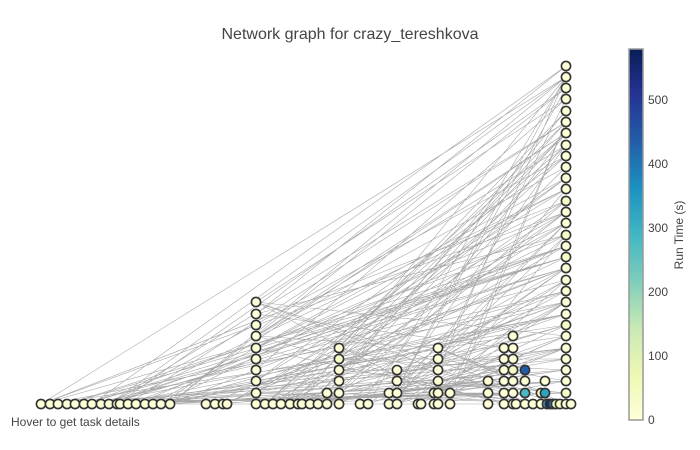 The height and width of the screenshot is (450, 700). What do you see at coordinates (658, 100) in the screenshot?
I see `colorbar-tick-label: 500` at bounding box center [658, 100].